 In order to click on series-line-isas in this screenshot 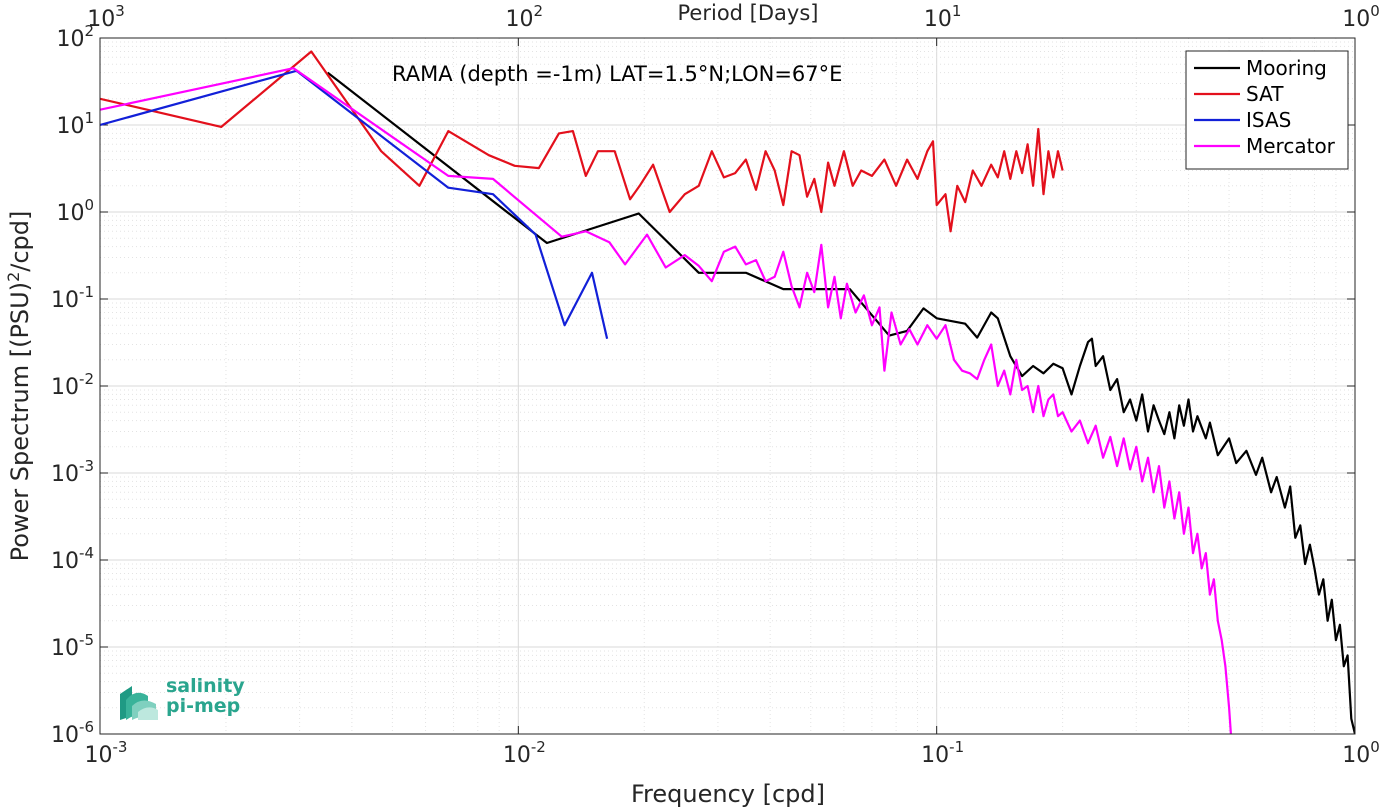, I will do `click(354, 204)`.